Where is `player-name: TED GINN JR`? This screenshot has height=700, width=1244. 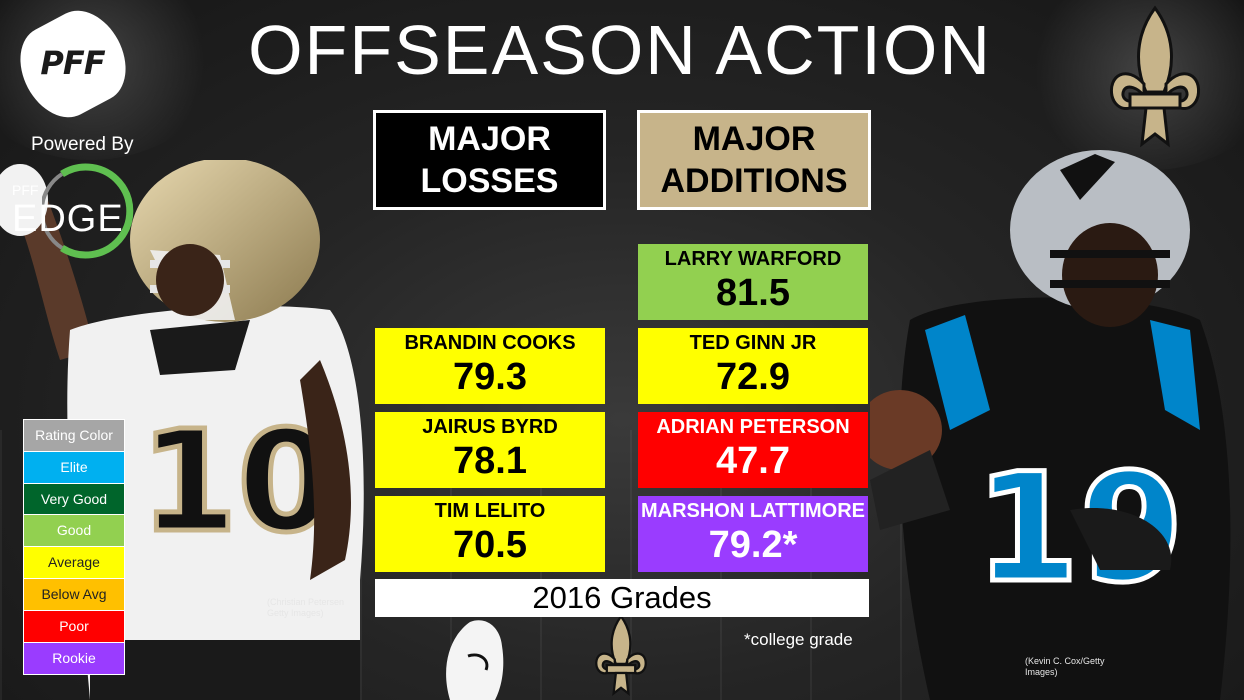
player-name: TED GINN JR is located at coordinates (753, 343).